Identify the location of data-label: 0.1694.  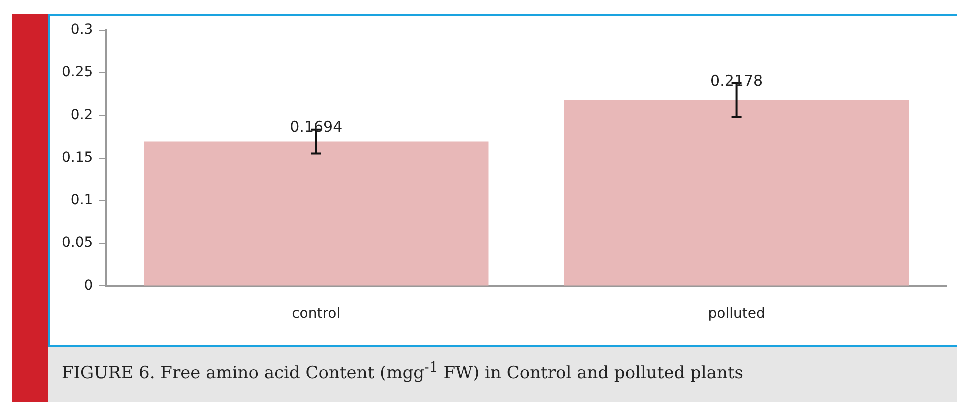
(316, 127).